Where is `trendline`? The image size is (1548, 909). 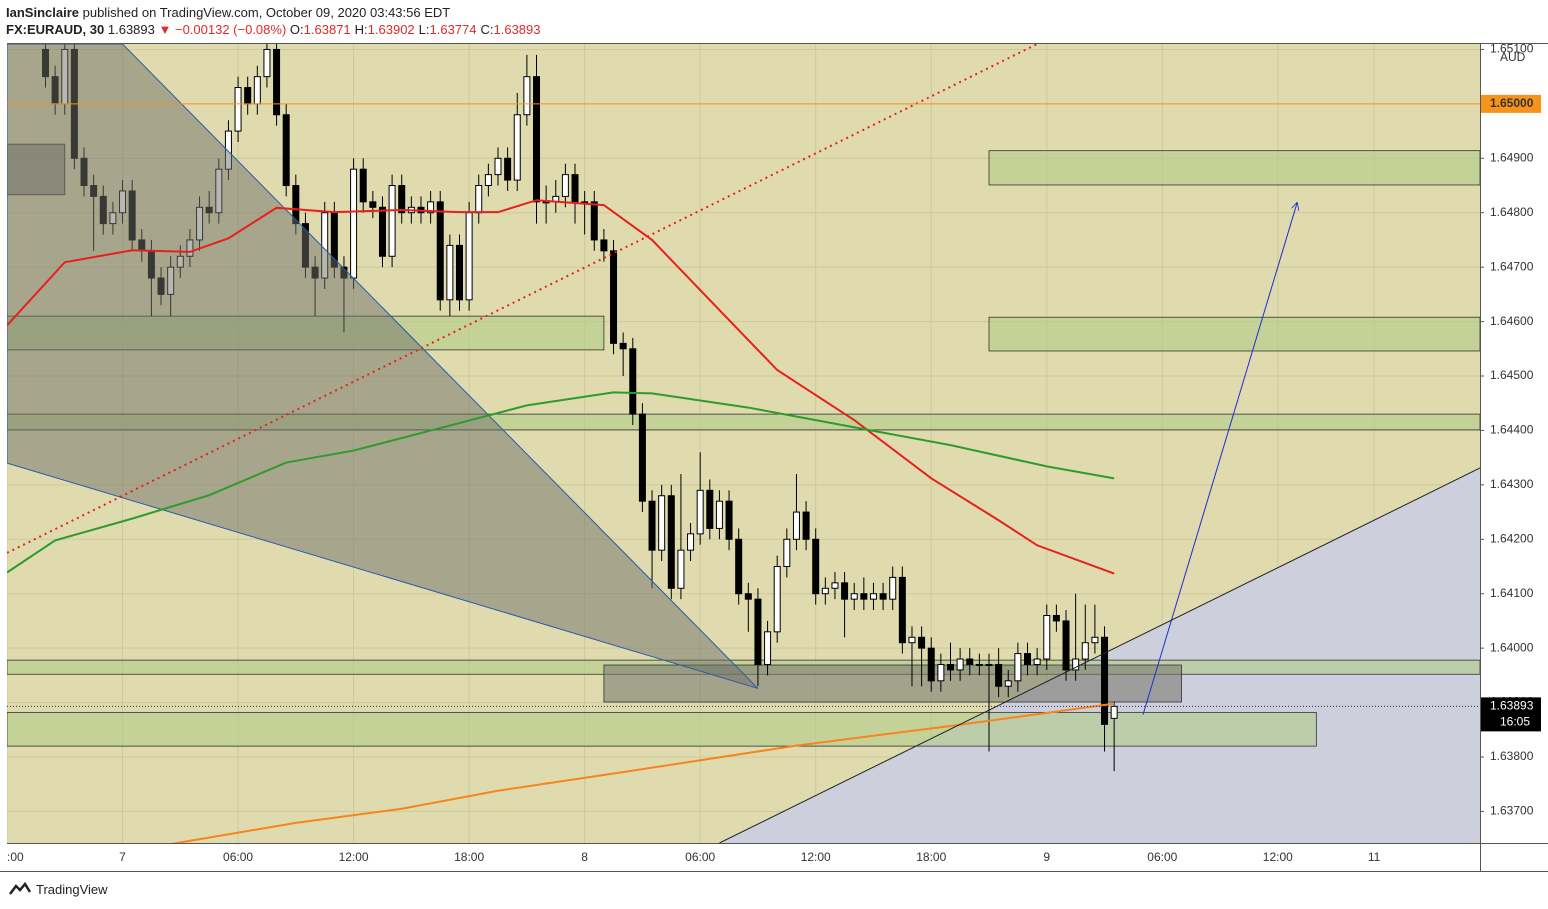
trendline is located at coordinates (1219, 459).